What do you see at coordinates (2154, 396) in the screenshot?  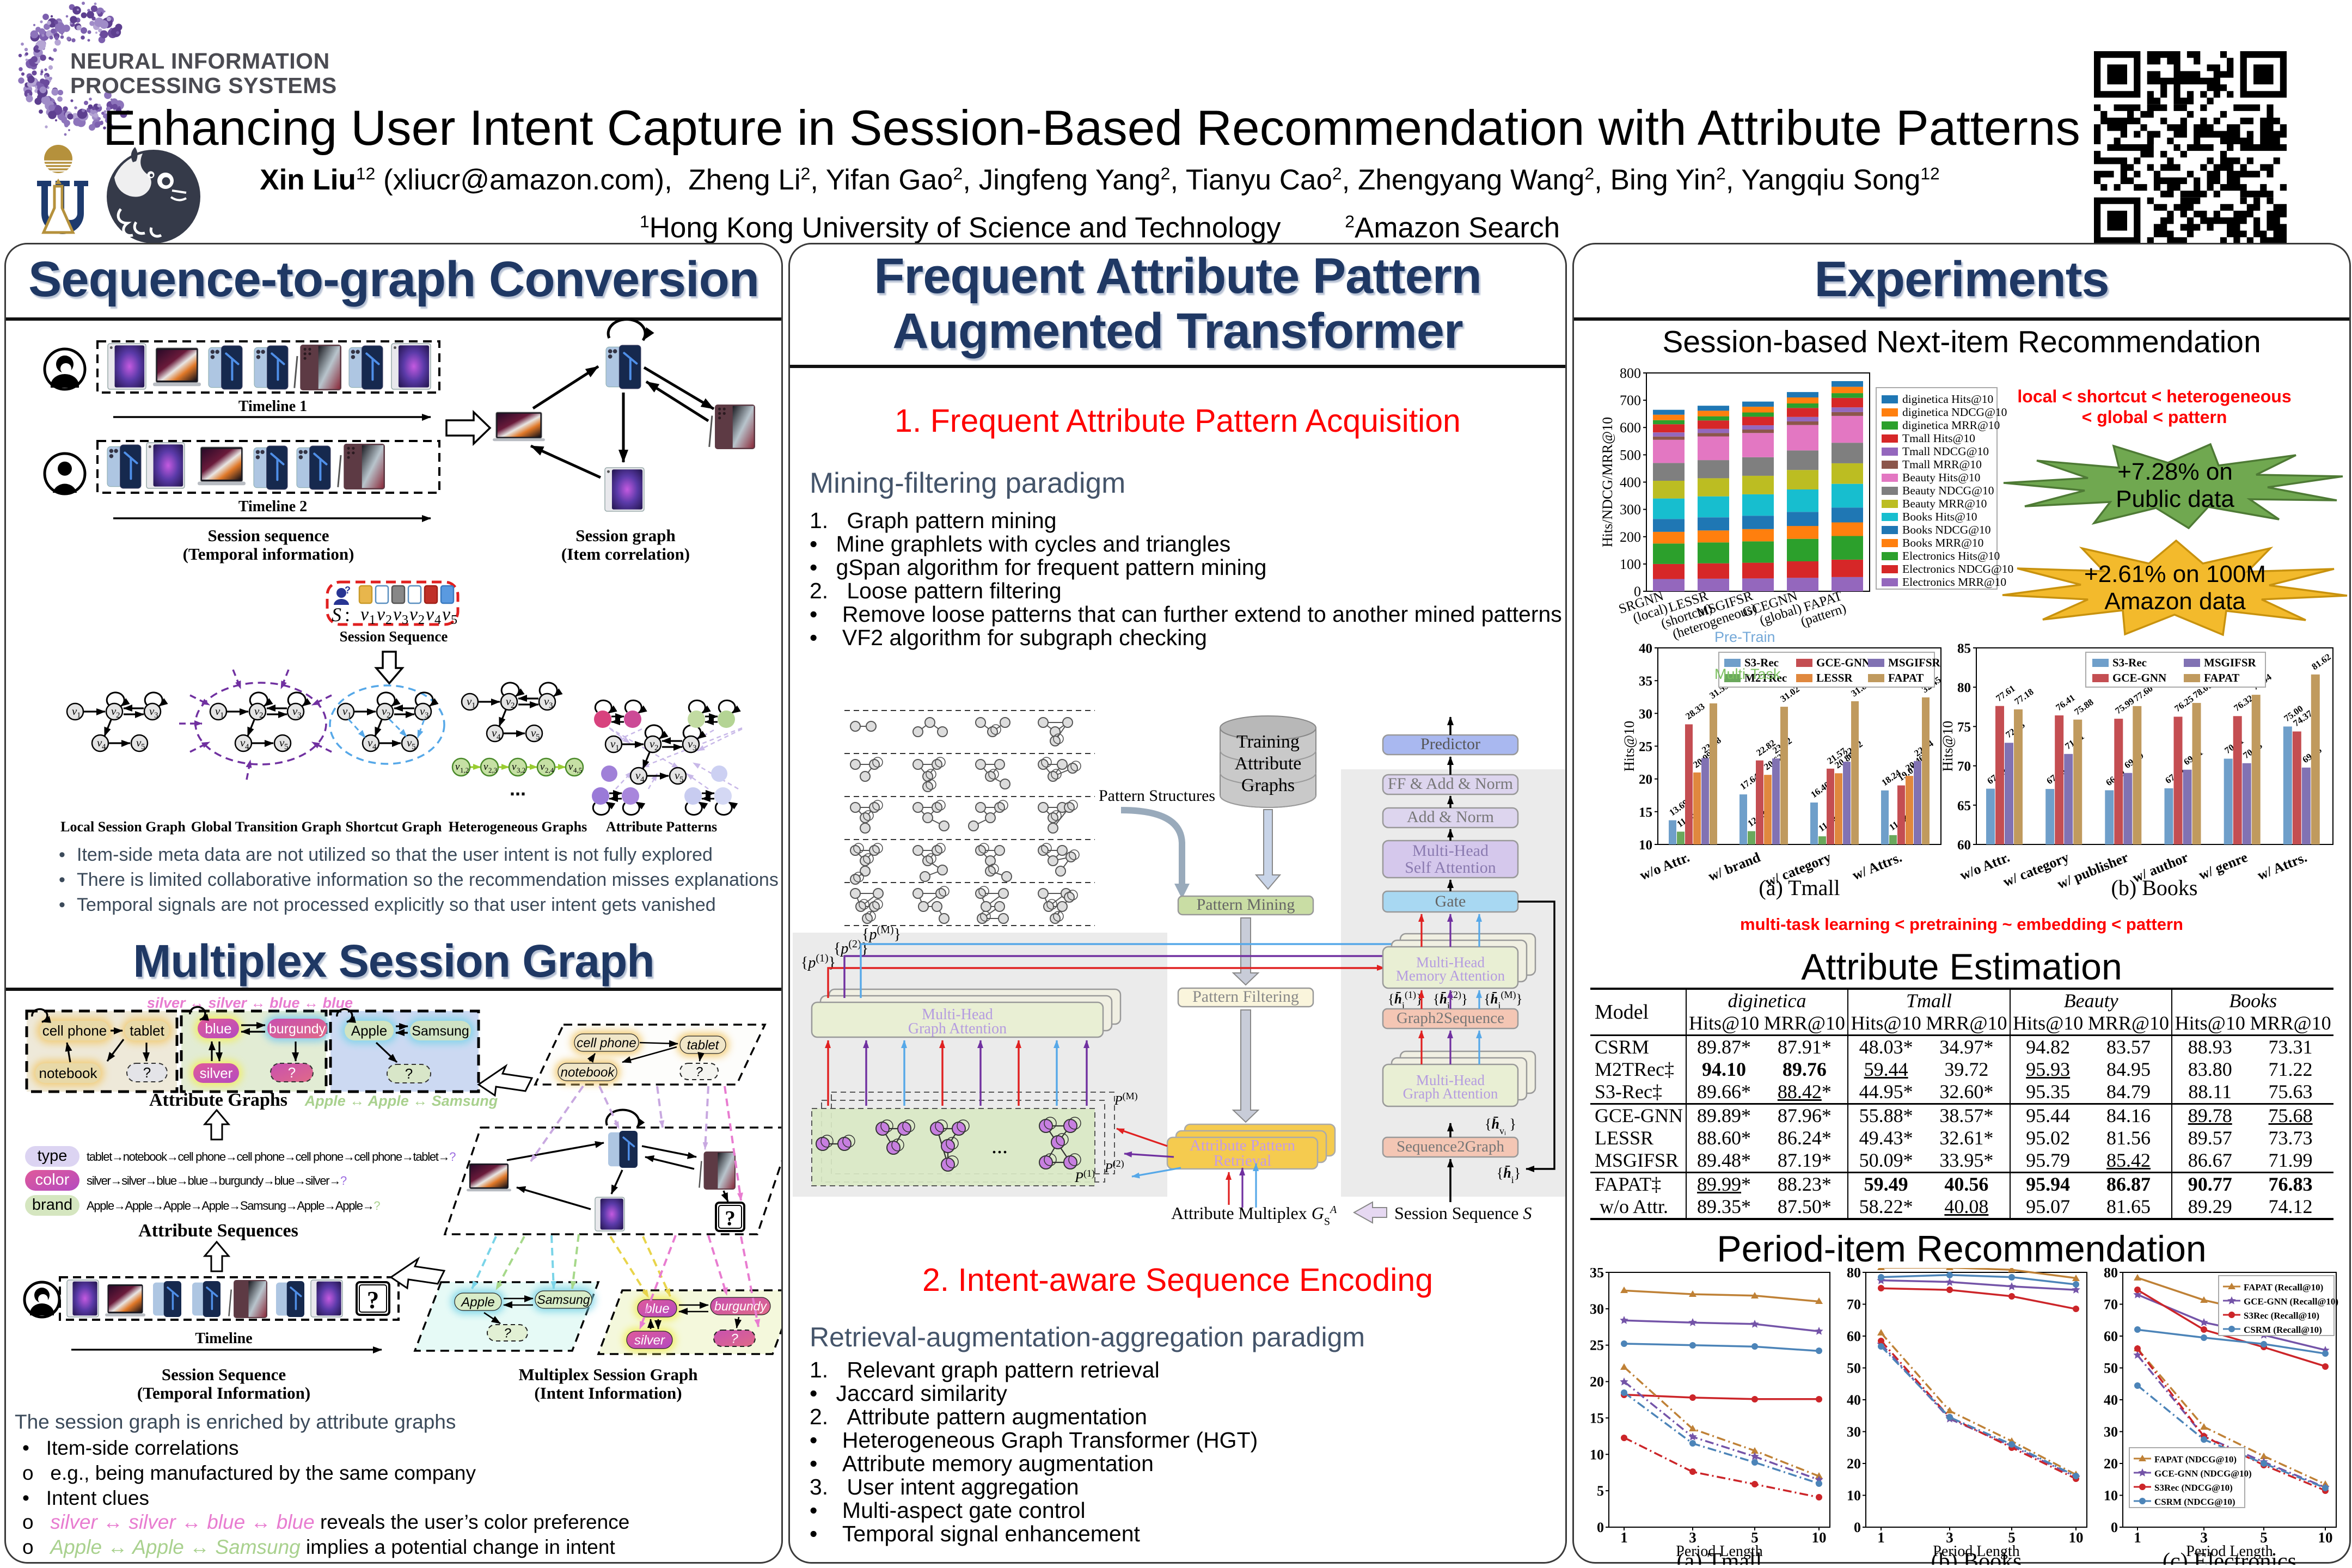 I see `svg-text:local < shortcut < heterogeneo: local < shortcut < heterogeneous` at bounding box center [2154, 396].